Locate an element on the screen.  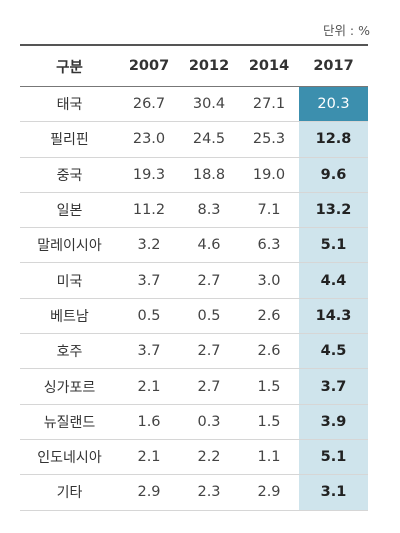
cell-2007: 0.5 is located at coordinates (149, 315).